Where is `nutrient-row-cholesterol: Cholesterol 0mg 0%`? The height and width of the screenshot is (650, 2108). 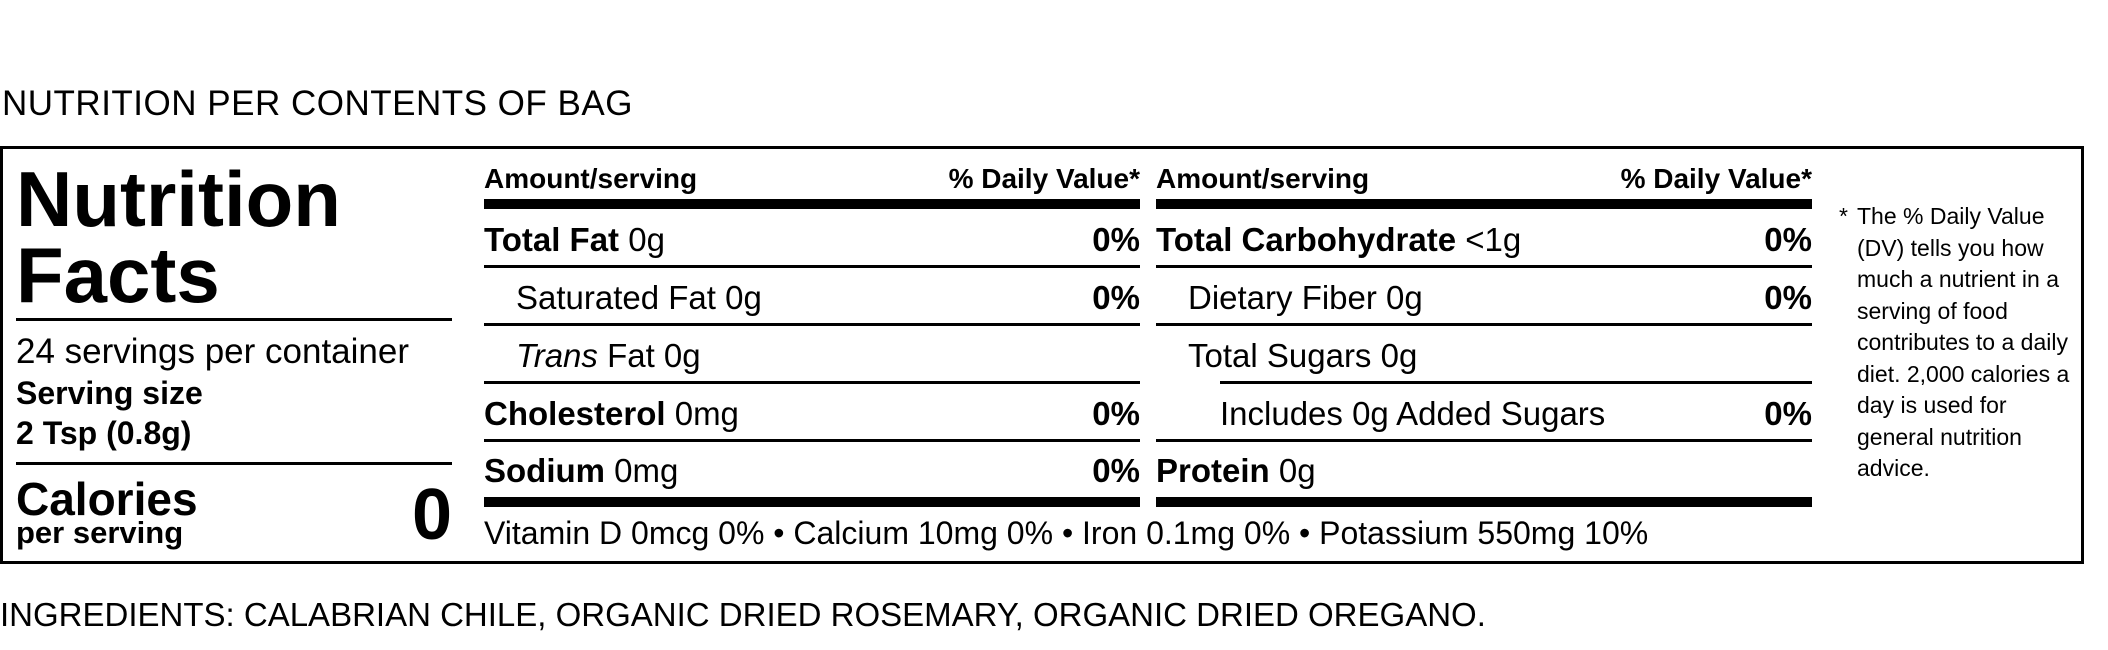 nutrient-row-cholesterol: Cholesterol 0mg 0% is located at coordinates (812, 412).